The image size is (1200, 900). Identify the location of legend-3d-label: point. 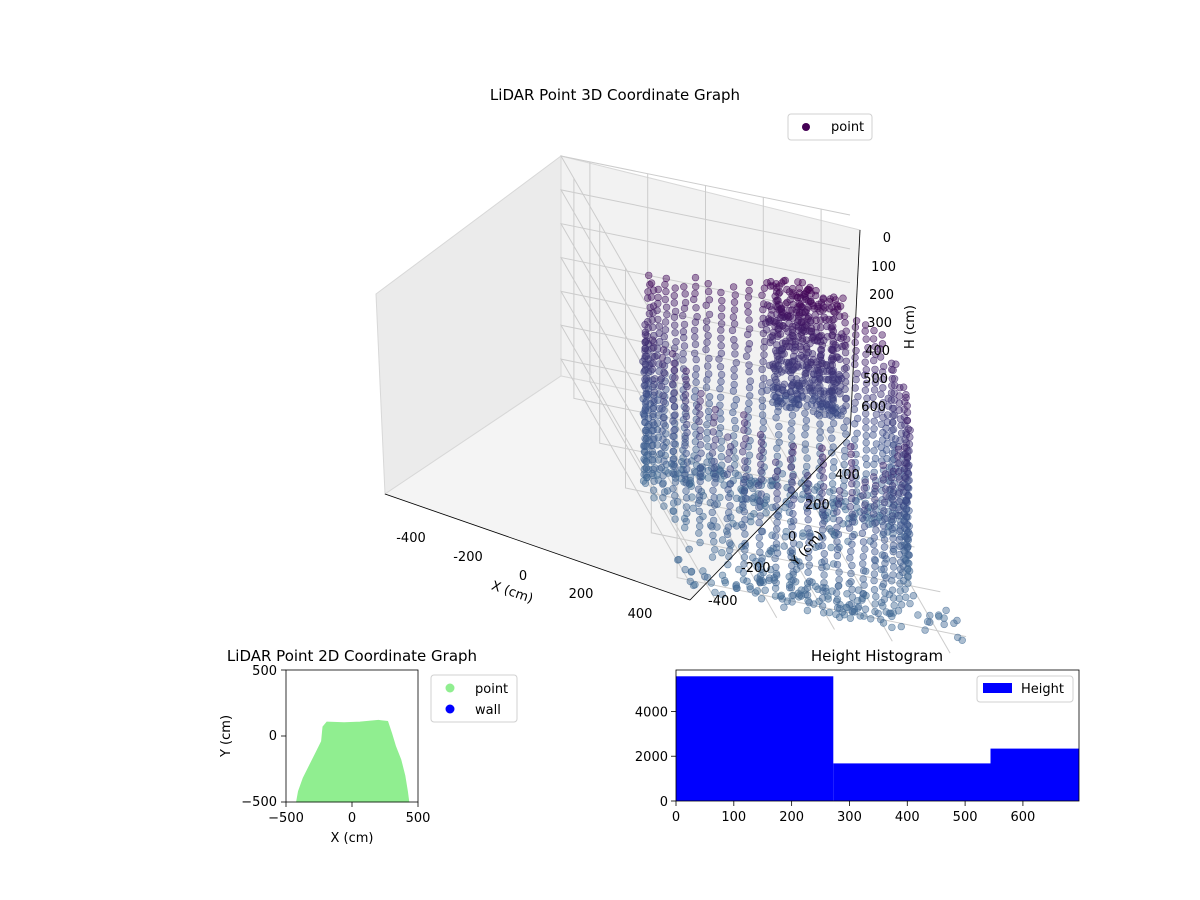
(847, 127).